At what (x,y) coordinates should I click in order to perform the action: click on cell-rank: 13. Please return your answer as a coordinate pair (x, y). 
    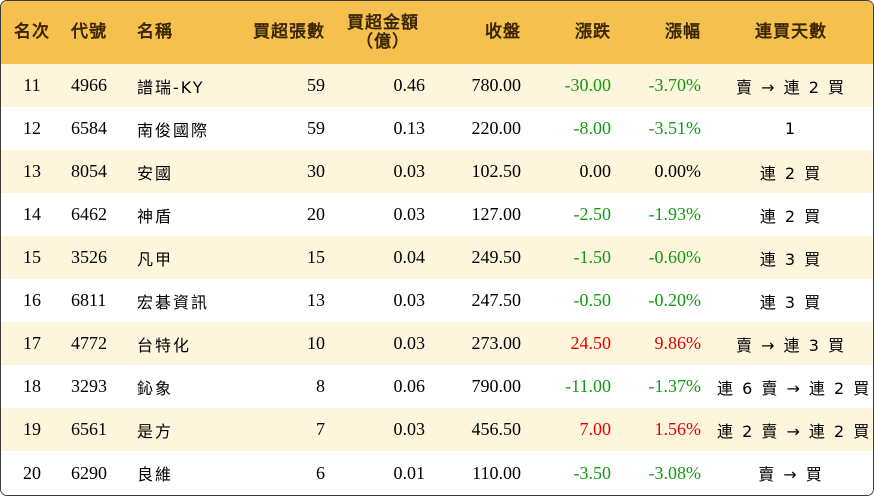
    Looking at the image, I should click on (32, 171).